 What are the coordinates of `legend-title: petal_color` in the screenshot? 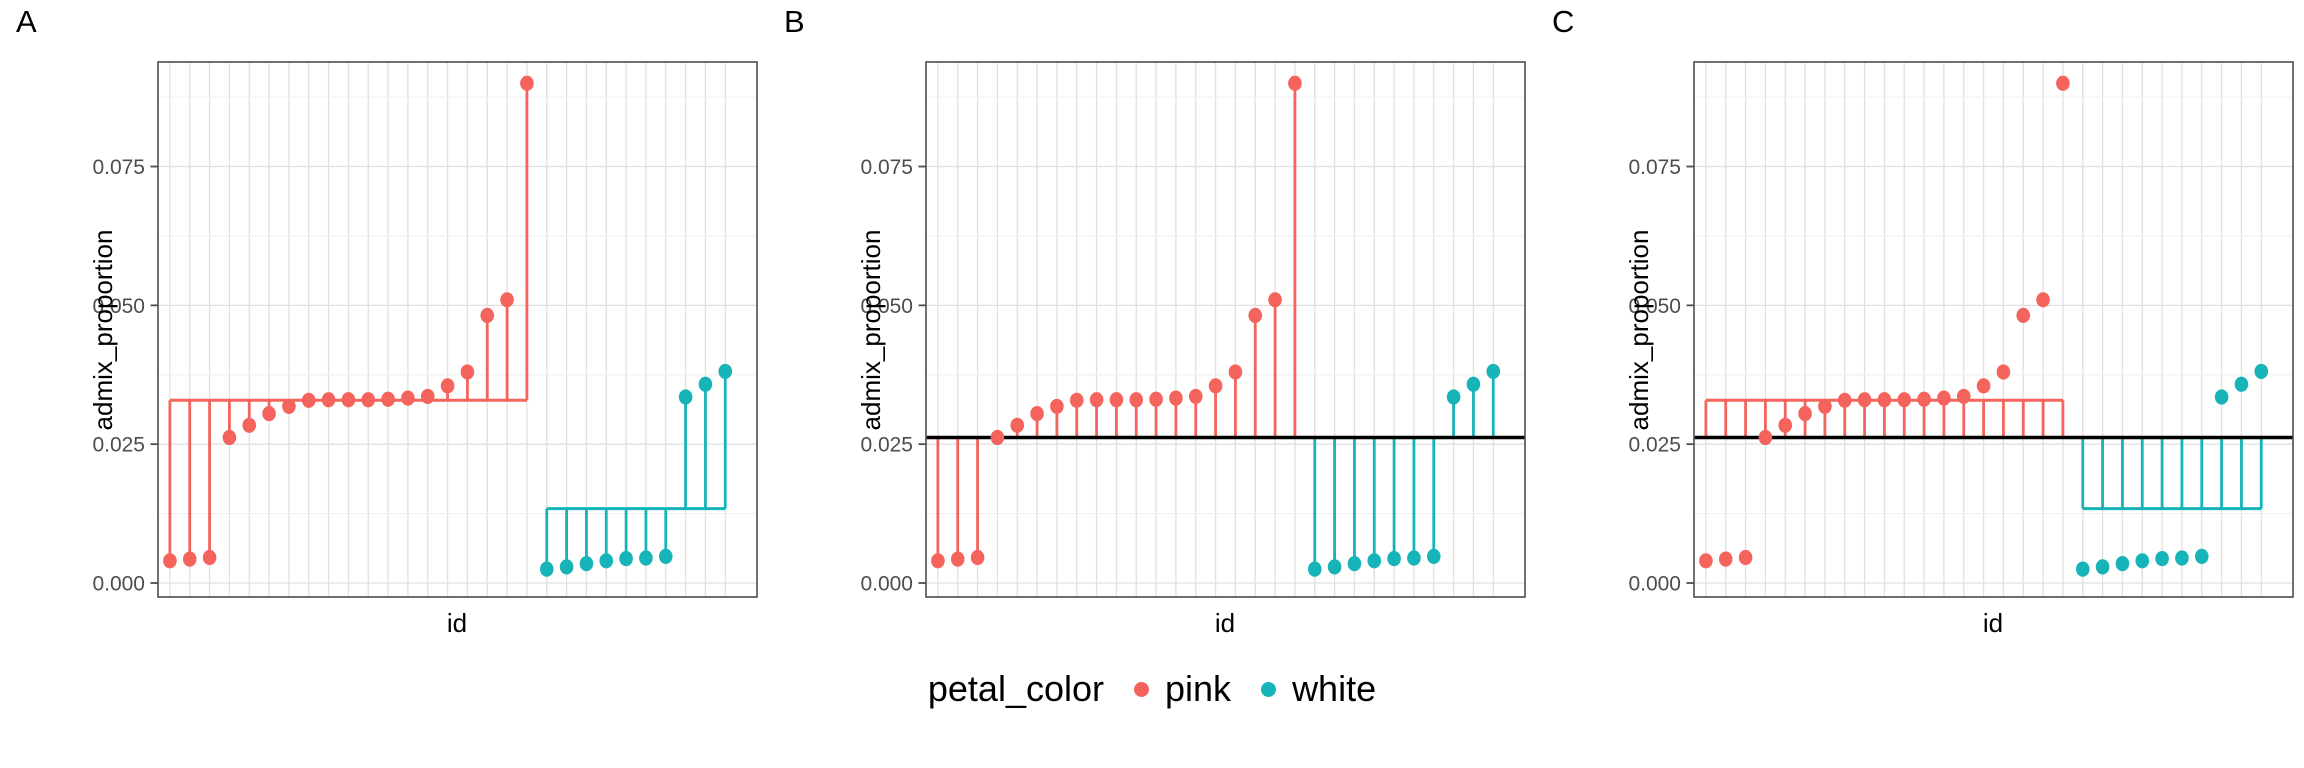 It's located at (1016, 688).